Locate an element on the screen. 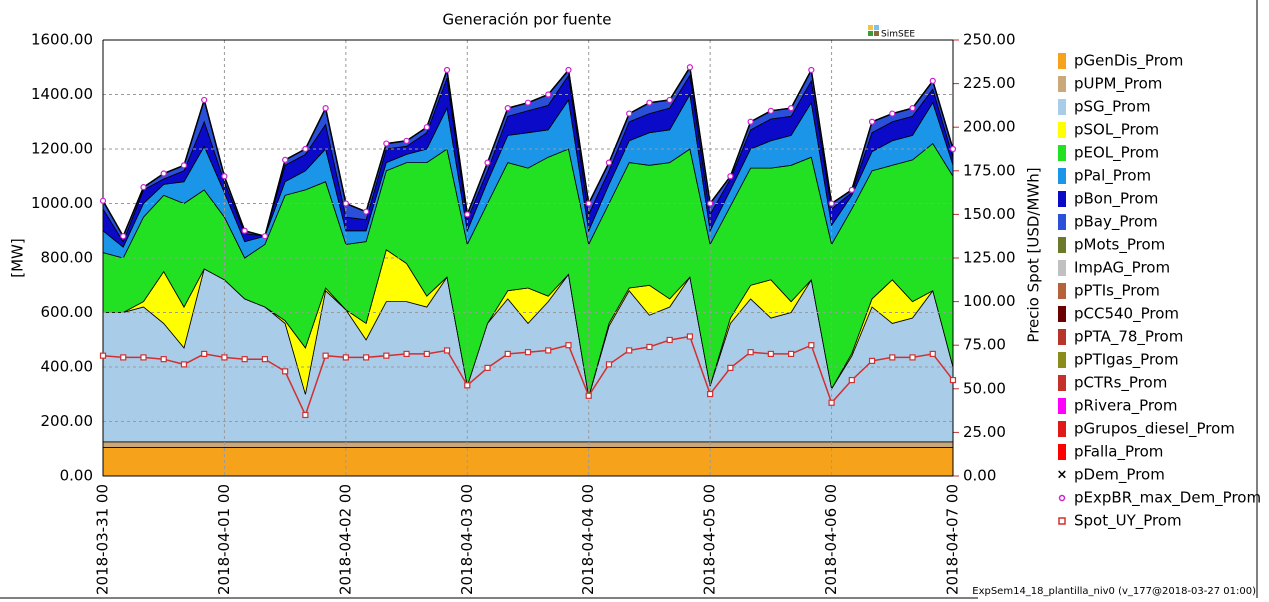 This screenshot has height=602, width=1269. y2-tick-label: 25.00 is located at coordinates (984, 432).